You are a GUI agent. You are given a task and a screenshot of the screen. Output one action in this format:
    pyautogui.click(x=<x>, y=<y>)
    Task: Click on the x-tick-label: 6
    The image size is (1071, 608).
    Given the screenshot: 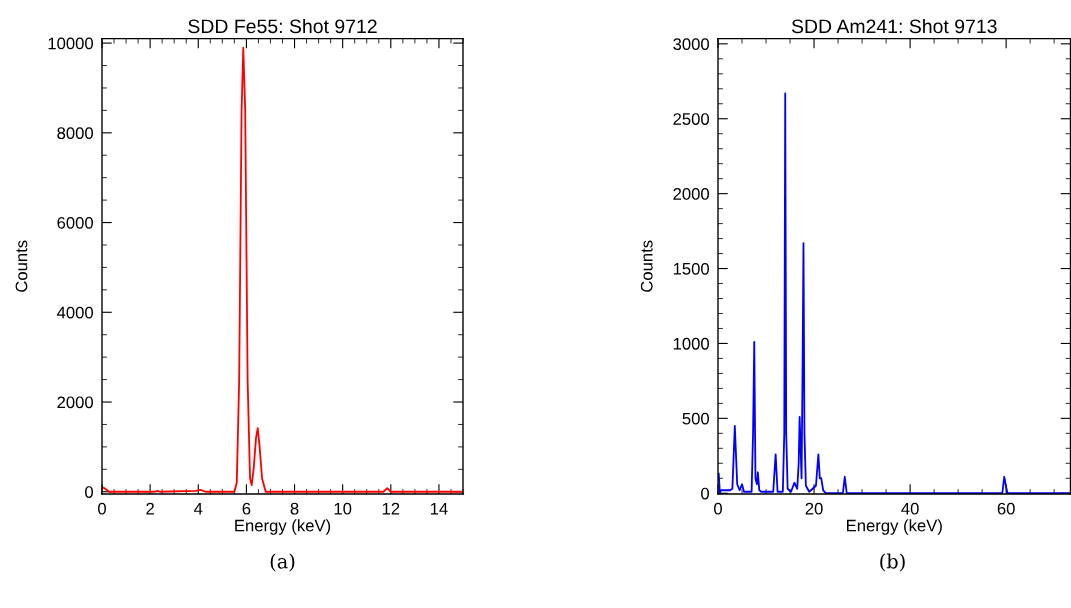 What is the action you would take?
    pyautogui.click(x=246, y=508)
    